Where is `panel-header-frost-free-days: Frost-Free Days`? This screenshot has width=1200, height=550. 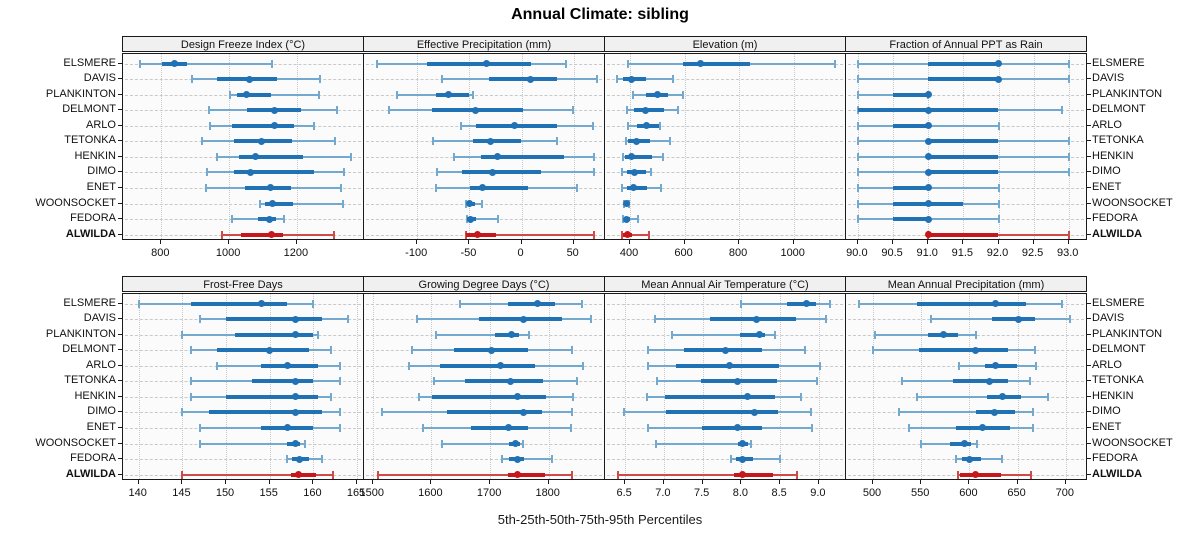
panel-header-frost-free-days: Frost-Free Days is located at coordinates (243, 284).